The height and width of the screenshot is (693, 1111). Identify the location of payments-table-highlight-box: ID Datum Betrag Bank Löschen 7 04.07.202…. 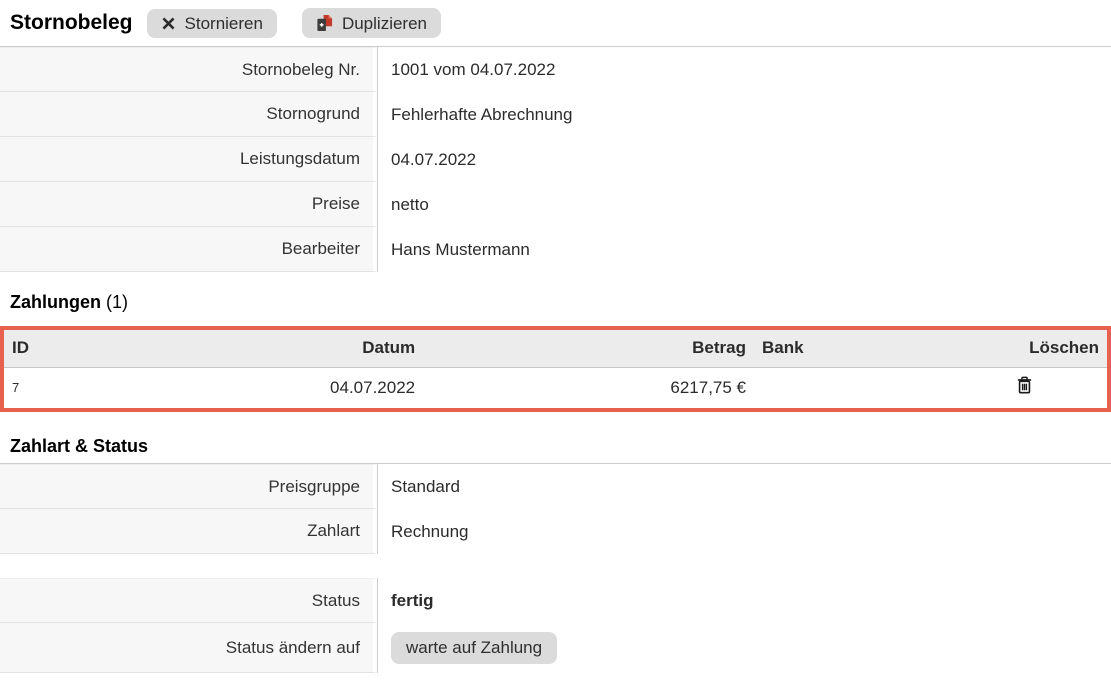
(555, 369).